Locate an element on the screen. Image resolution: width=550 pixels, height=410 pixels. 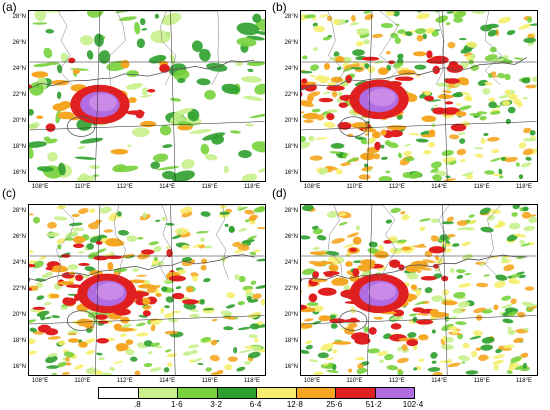
longitude-label: 108°E is located at coordinates (40, 381).